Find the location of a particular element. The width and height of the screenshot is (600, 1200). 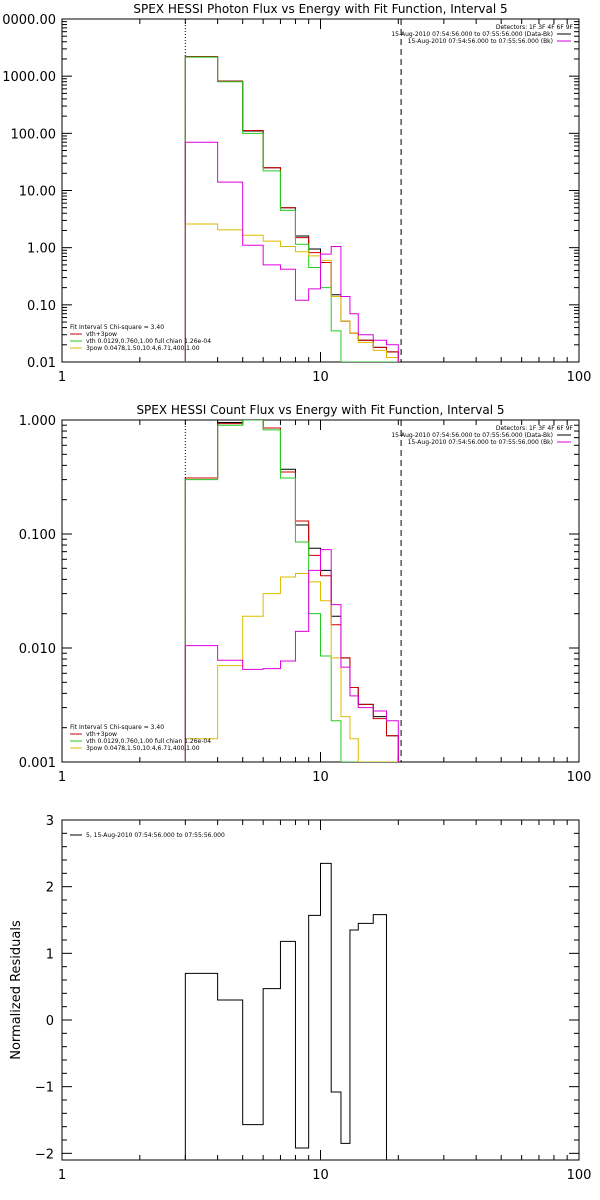

y-tick-label: 0.01 is located at coordinates (41, 363).